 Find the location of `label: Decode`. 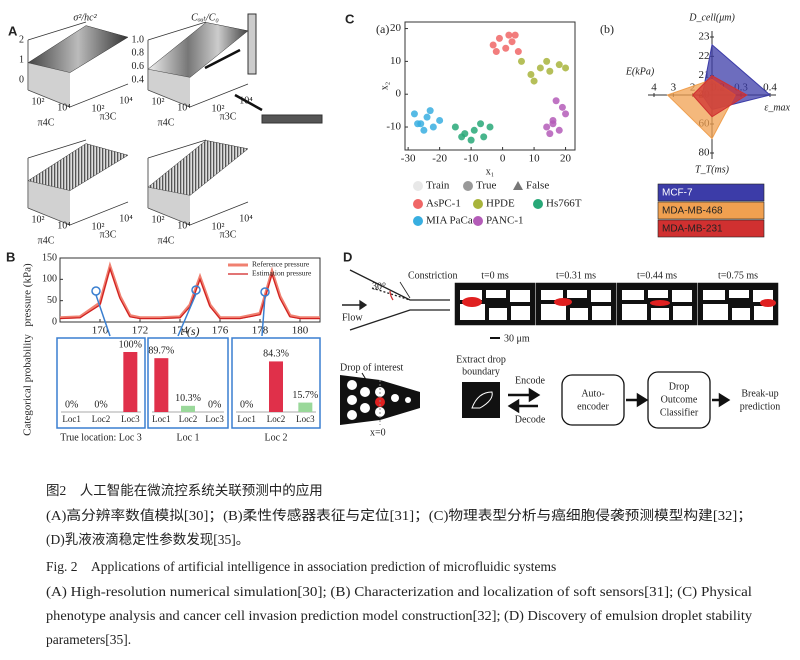

label: Decode is located at coordinates (530, 419).